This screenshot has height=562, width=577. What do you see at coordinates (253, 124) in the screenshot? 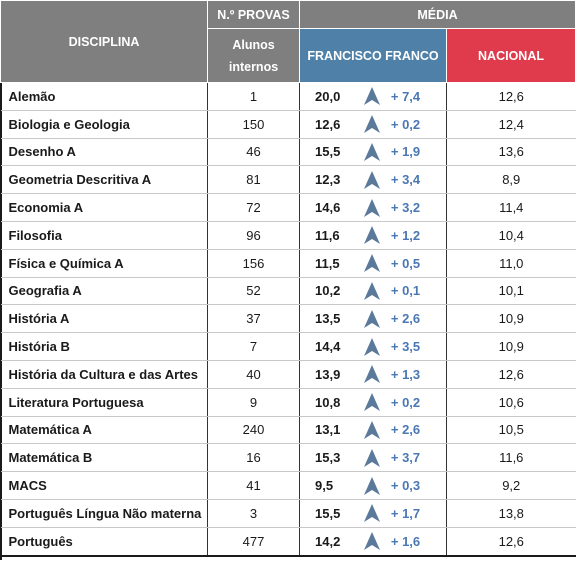
I see `cell-provas: 150` at bounding box center [253, 124].